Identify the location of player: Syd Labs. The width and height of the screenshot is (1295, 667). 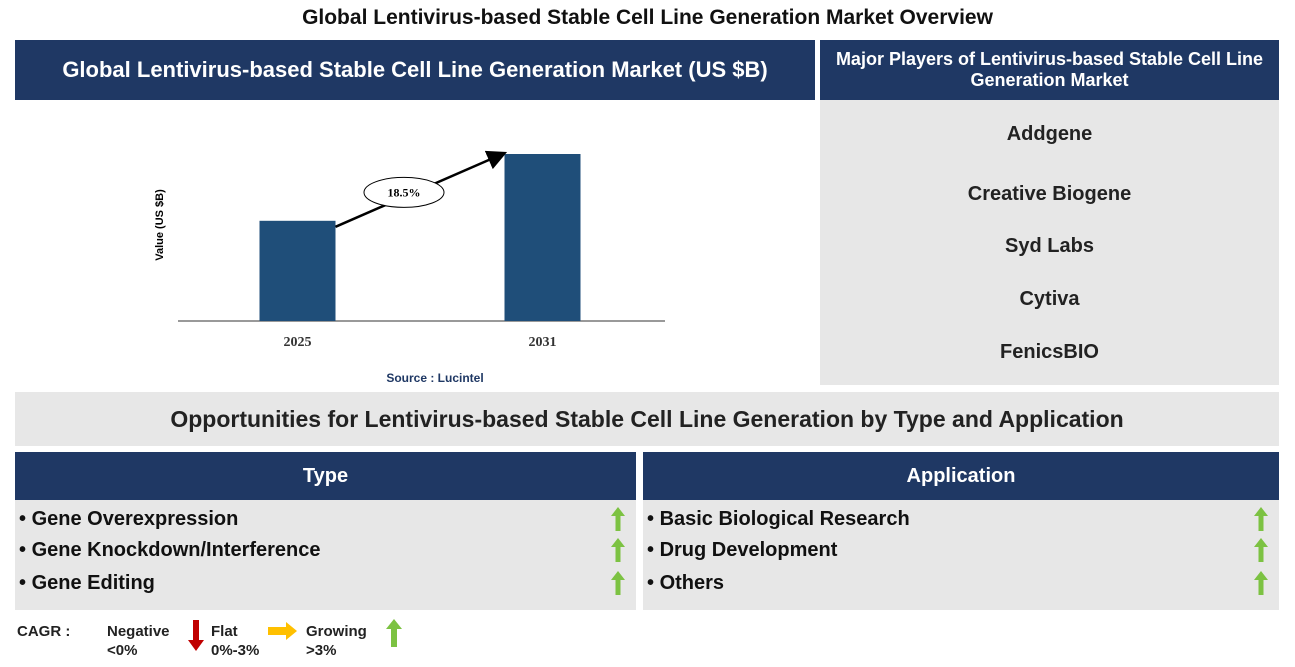
(1049, 246).